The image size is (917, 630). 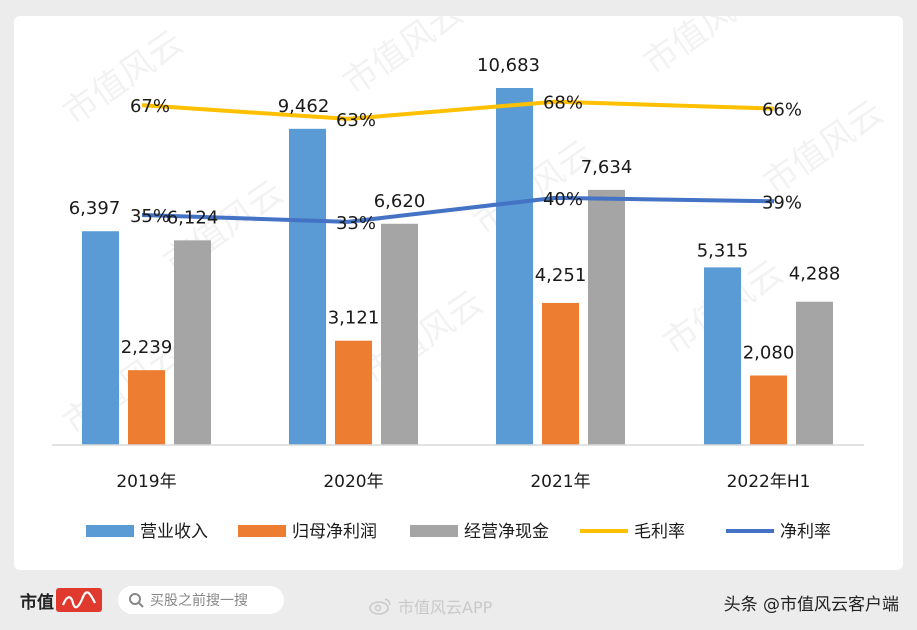 What do you see at coordinates (150, 106) in the screenshot?
I see `line-label-0-0: 67%` at bounding box center [150, 106].